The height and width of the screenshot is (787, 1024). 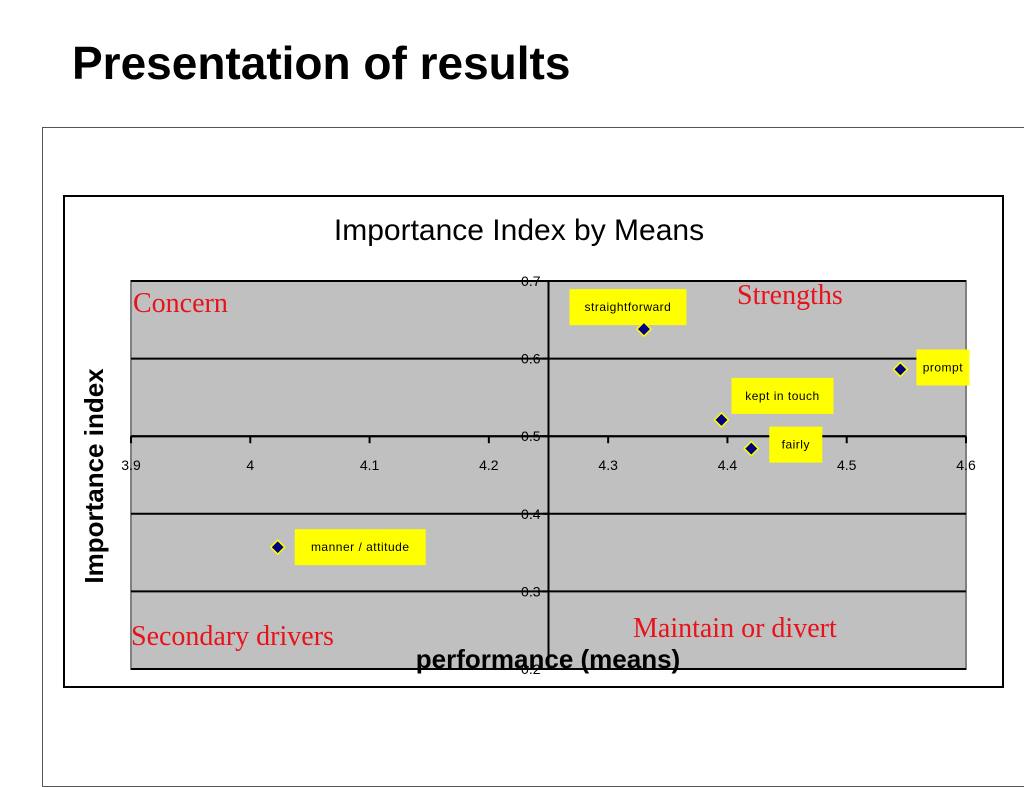 I want to click on data-point-group: kept in touch, so click(x=773, y=402).